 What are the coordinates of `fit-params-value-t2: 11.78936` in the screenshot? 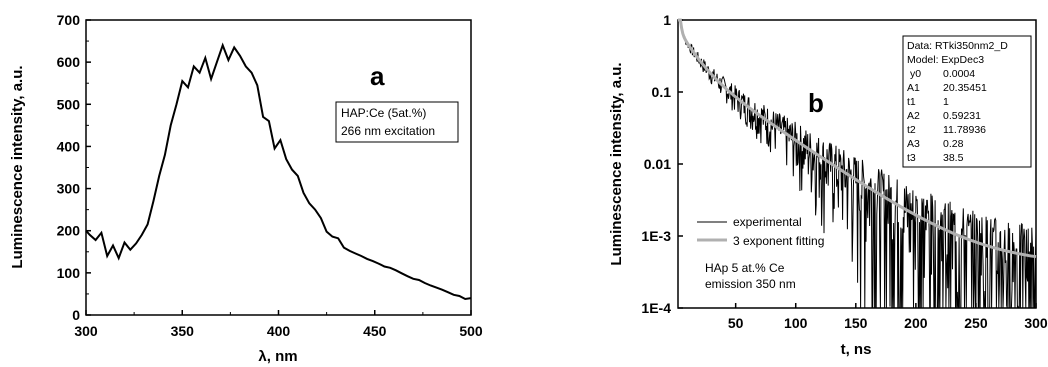 It's located at (964, 130).